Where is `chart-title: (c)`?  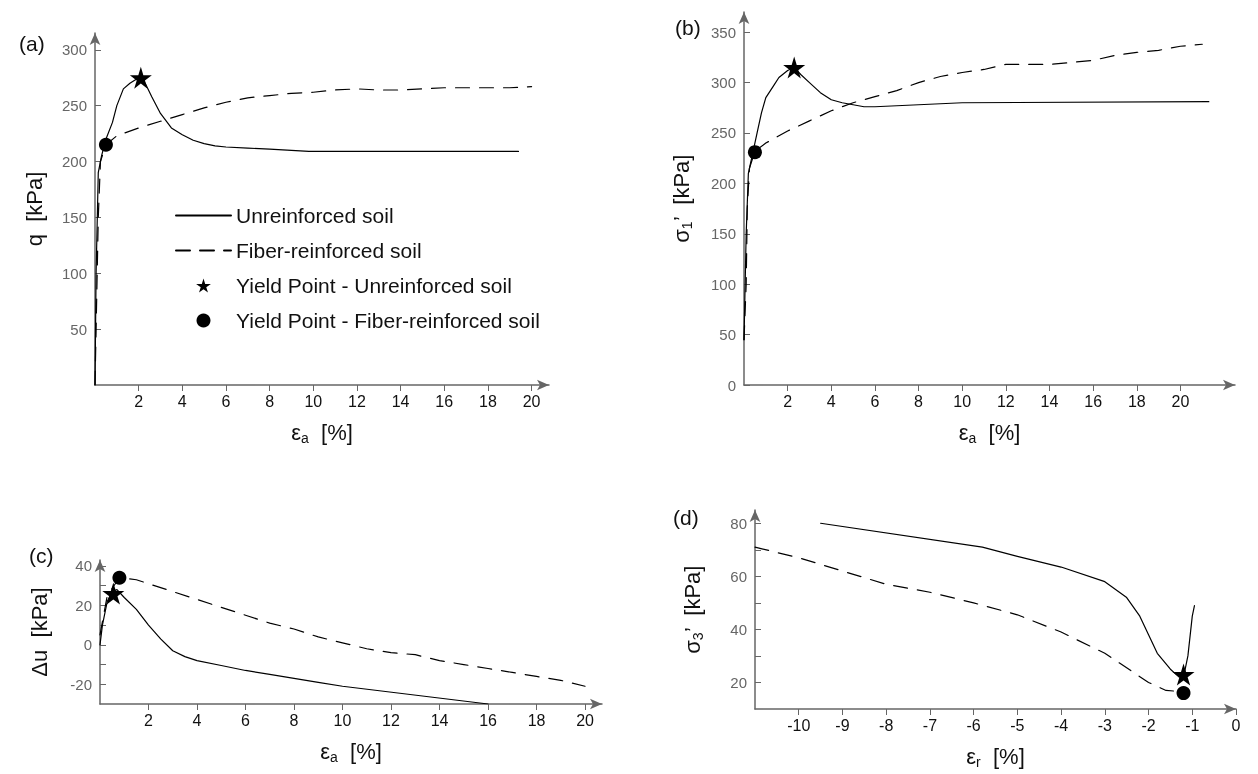 chart-title: (c) is located at coordinates (41, 555).